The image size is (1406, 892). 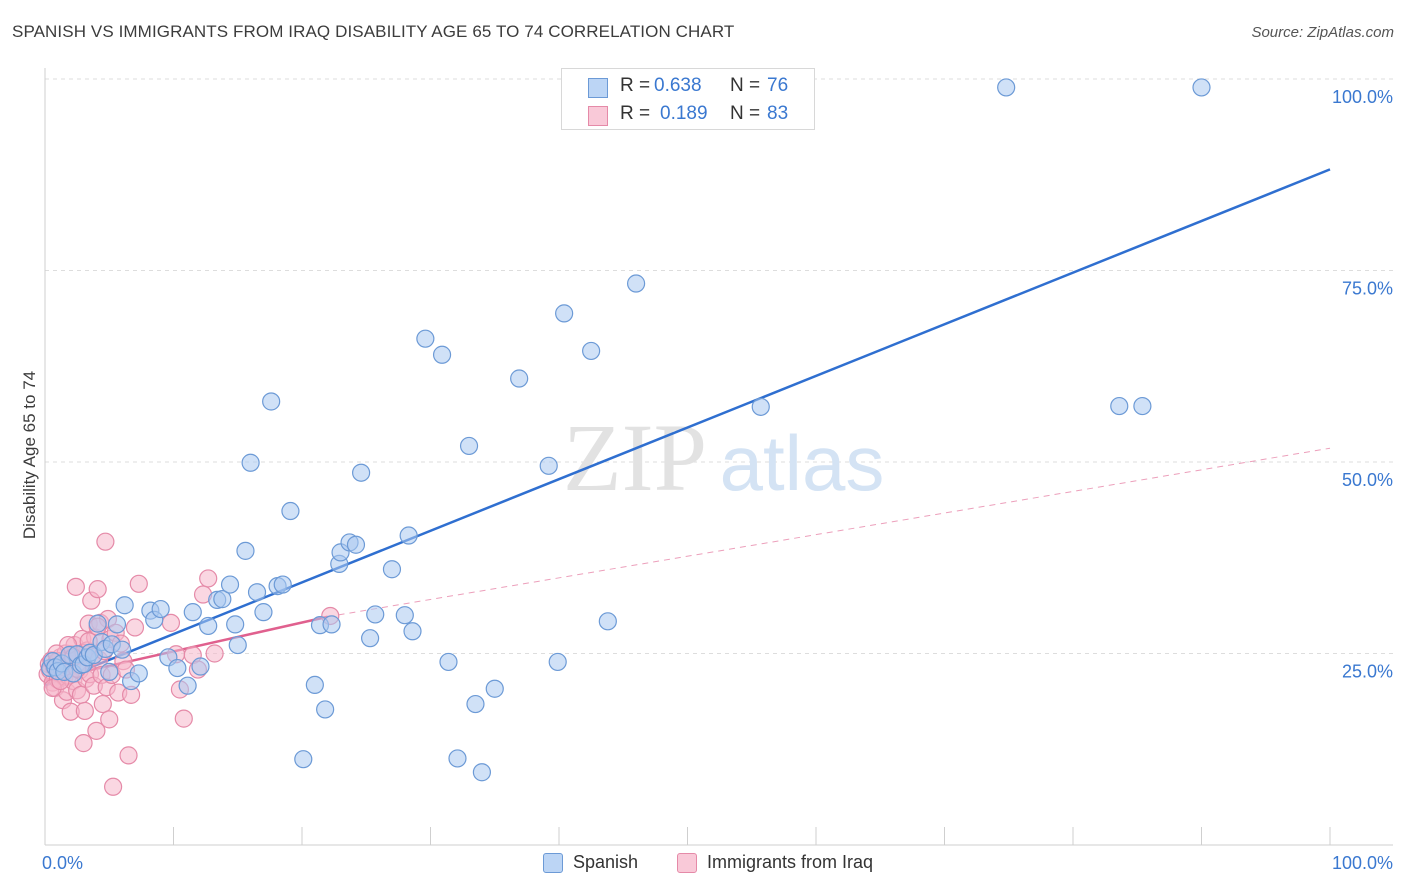 I want to click on legend-label-iraq: Immigrants from Iraq, so click(x=790, y=862).